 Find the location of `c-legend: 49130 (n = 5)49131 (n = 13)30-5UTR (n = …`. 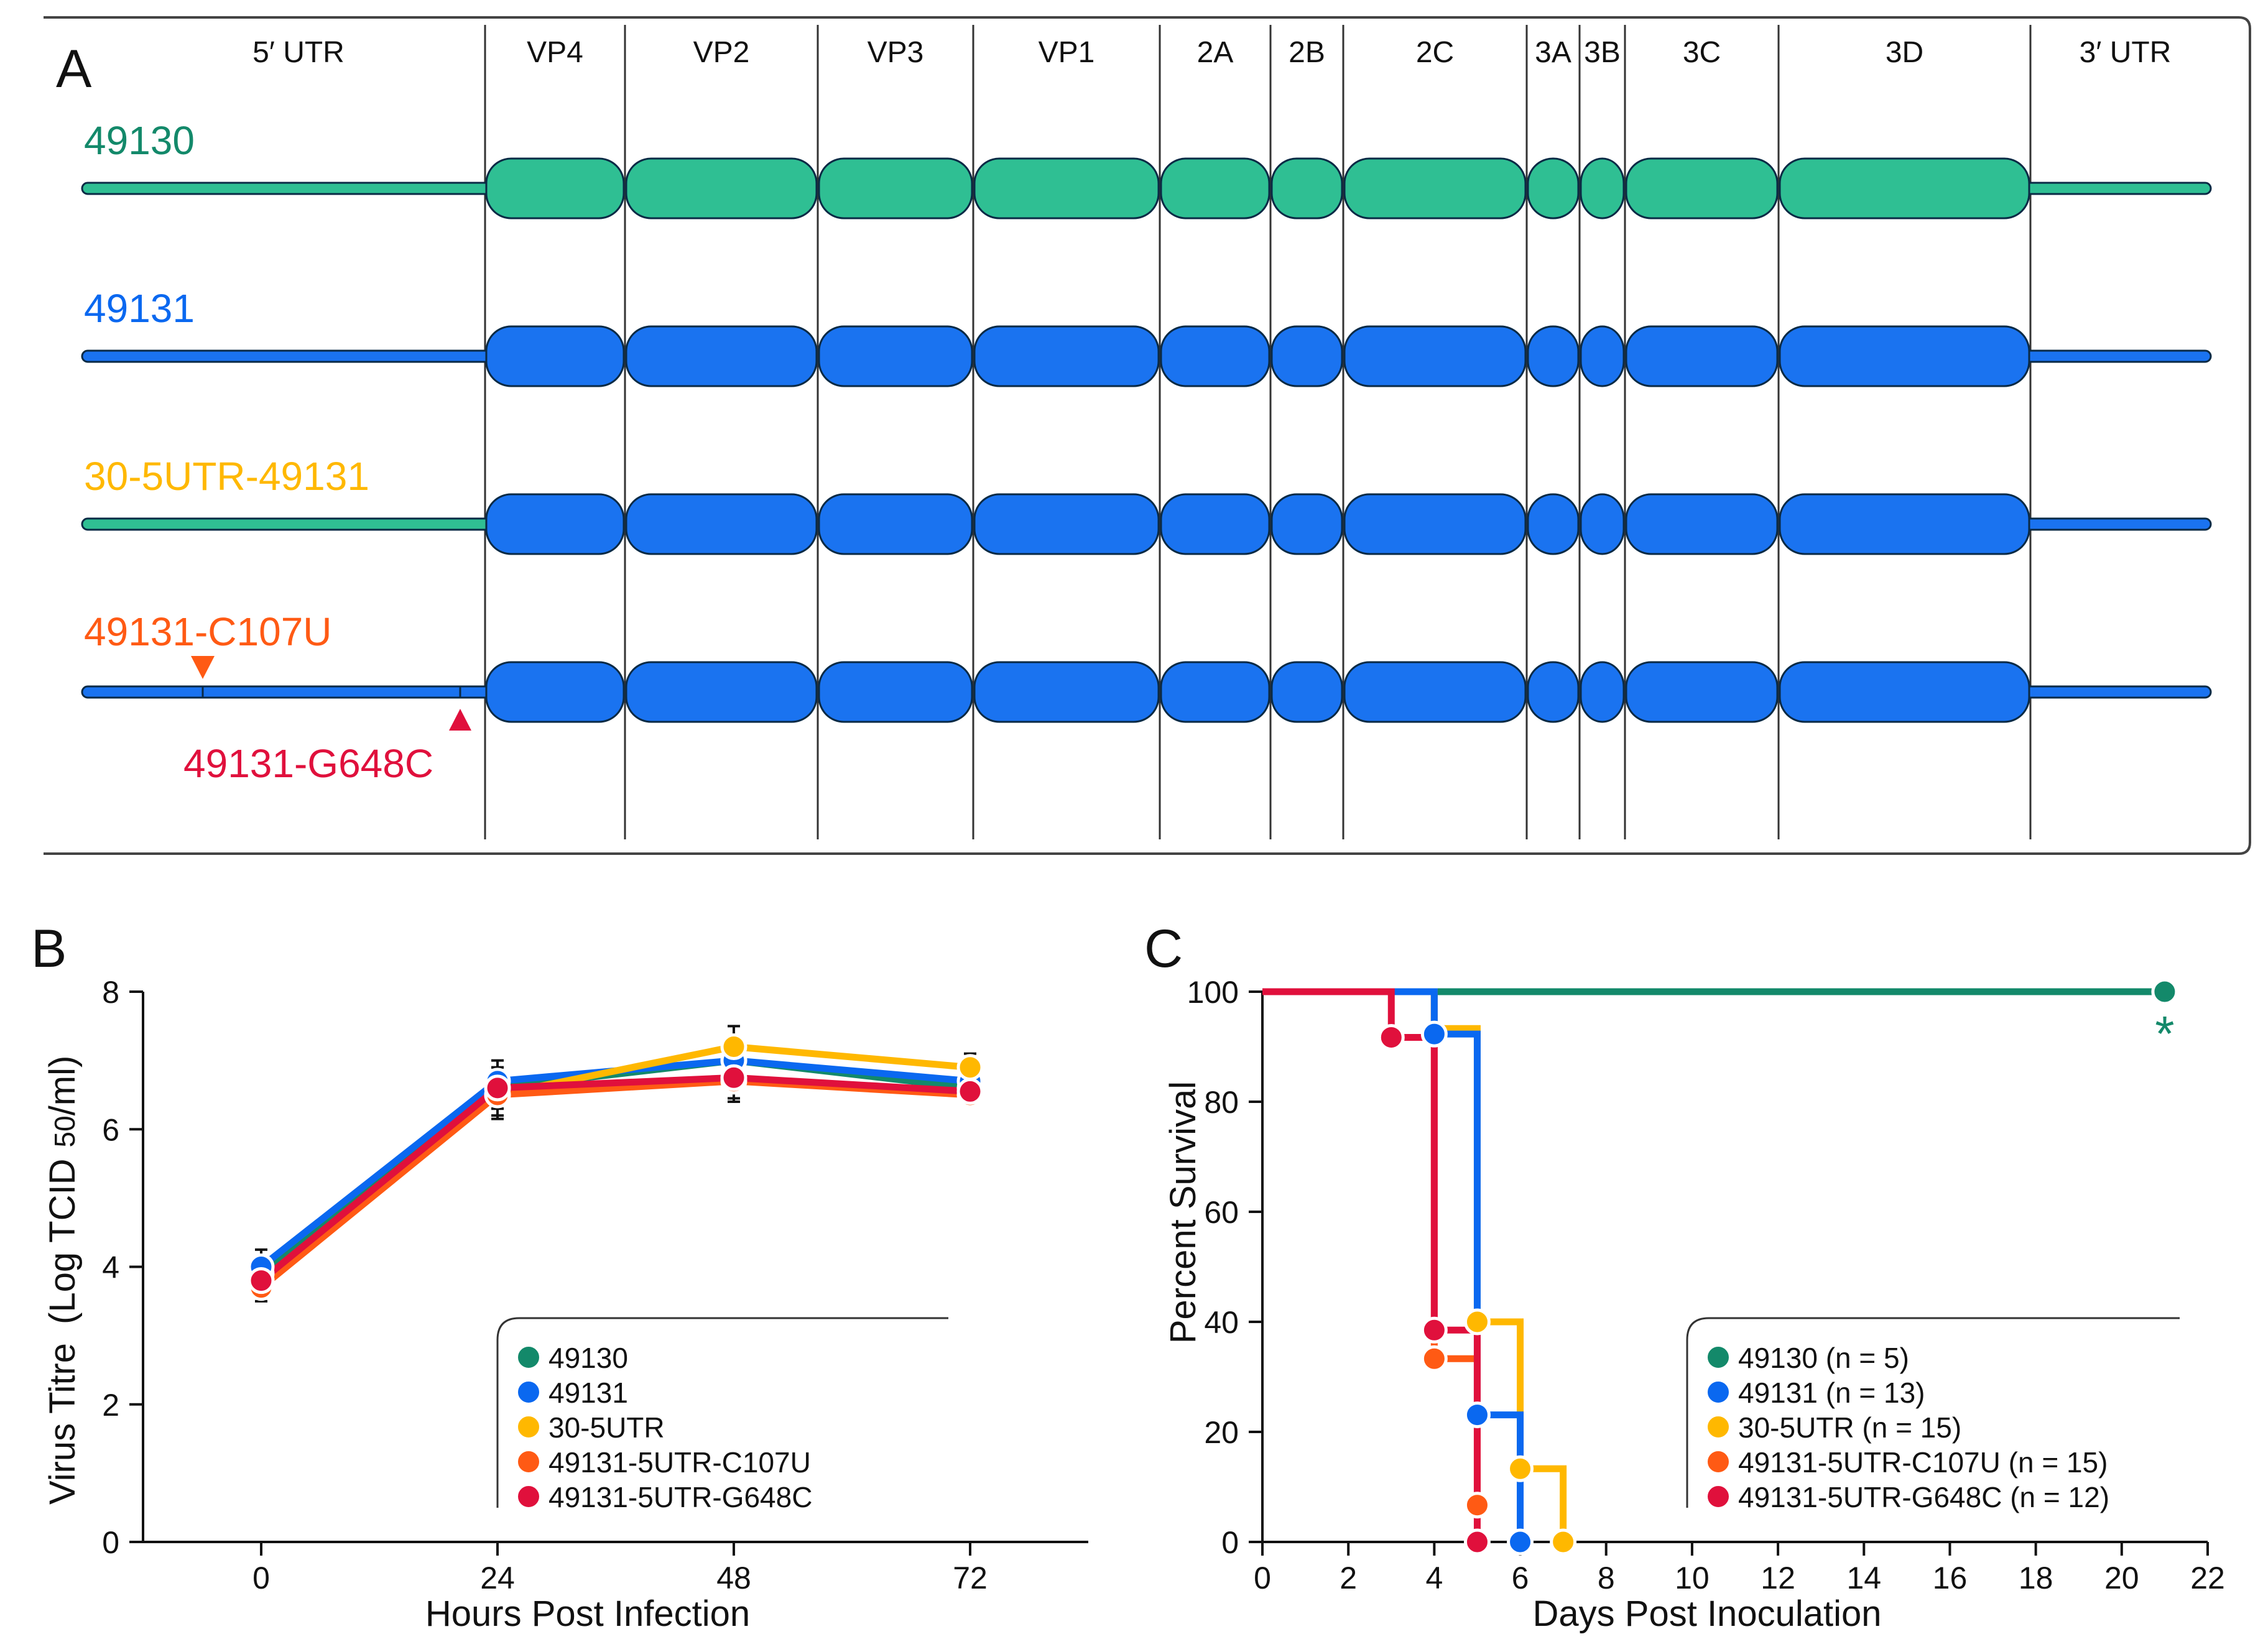

c-legend: 49130 (n = 5)49131 (n = 13)30-5UTR (n = … is located at coordinates (1933, 1415).